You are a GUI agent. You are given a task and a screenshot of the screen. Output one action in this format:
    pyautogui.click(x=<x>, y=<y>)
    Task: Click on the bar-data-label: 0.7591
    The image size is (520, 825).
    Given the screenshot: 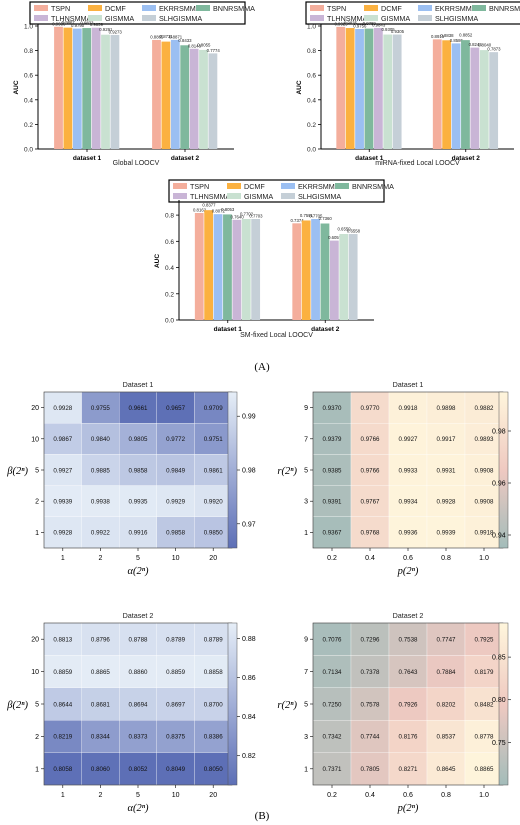 What is the action you would take?
    pyautogui.click(x=307, y=215)
    